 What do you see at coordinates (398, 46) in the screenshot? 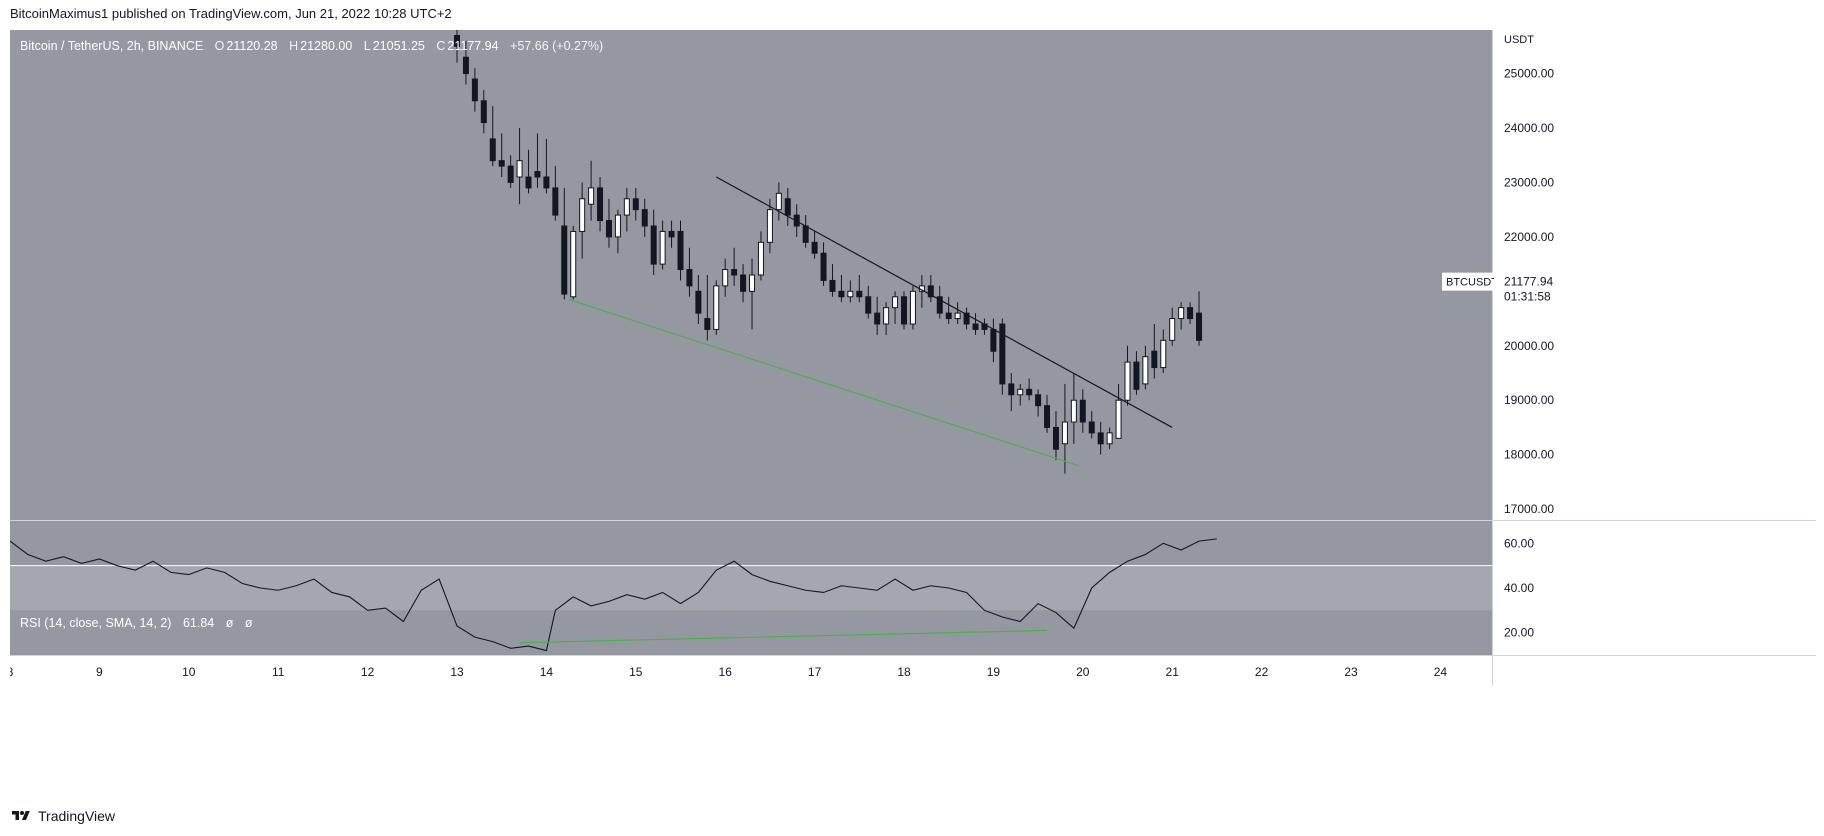
I see `legend-low: 21051.25` at bounding box center [398, 46].